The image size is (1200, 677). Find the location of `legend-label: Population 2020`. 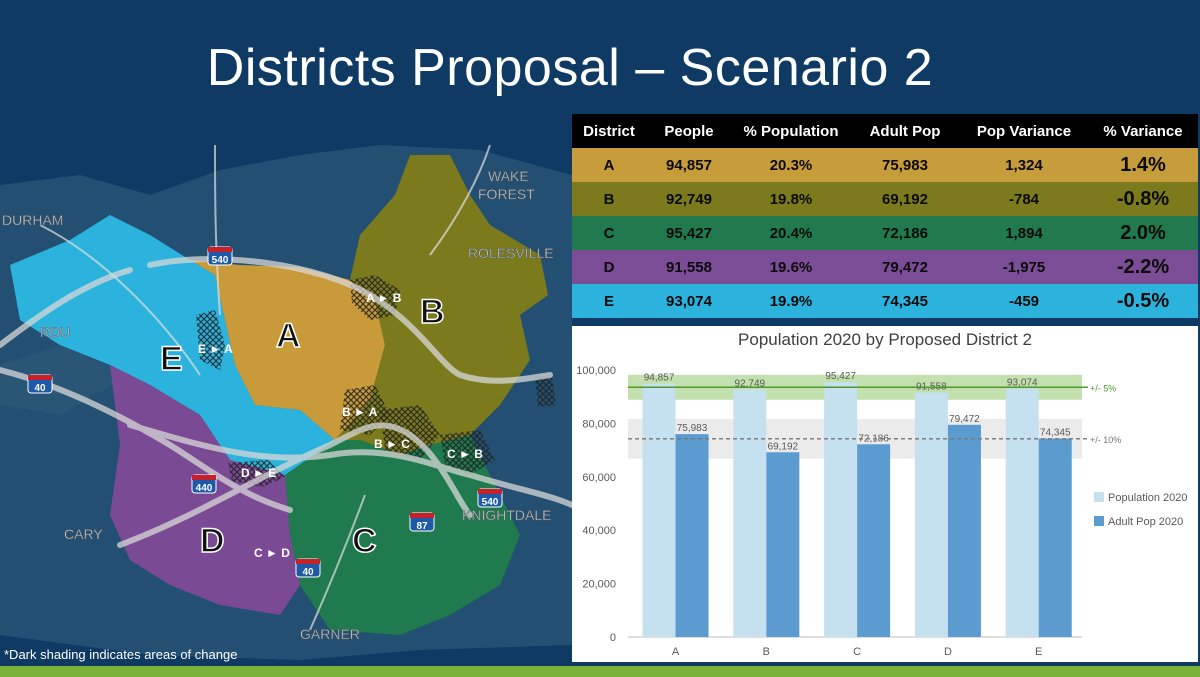

legend-label: Population 2020 is located at coordinates (1148, 498).